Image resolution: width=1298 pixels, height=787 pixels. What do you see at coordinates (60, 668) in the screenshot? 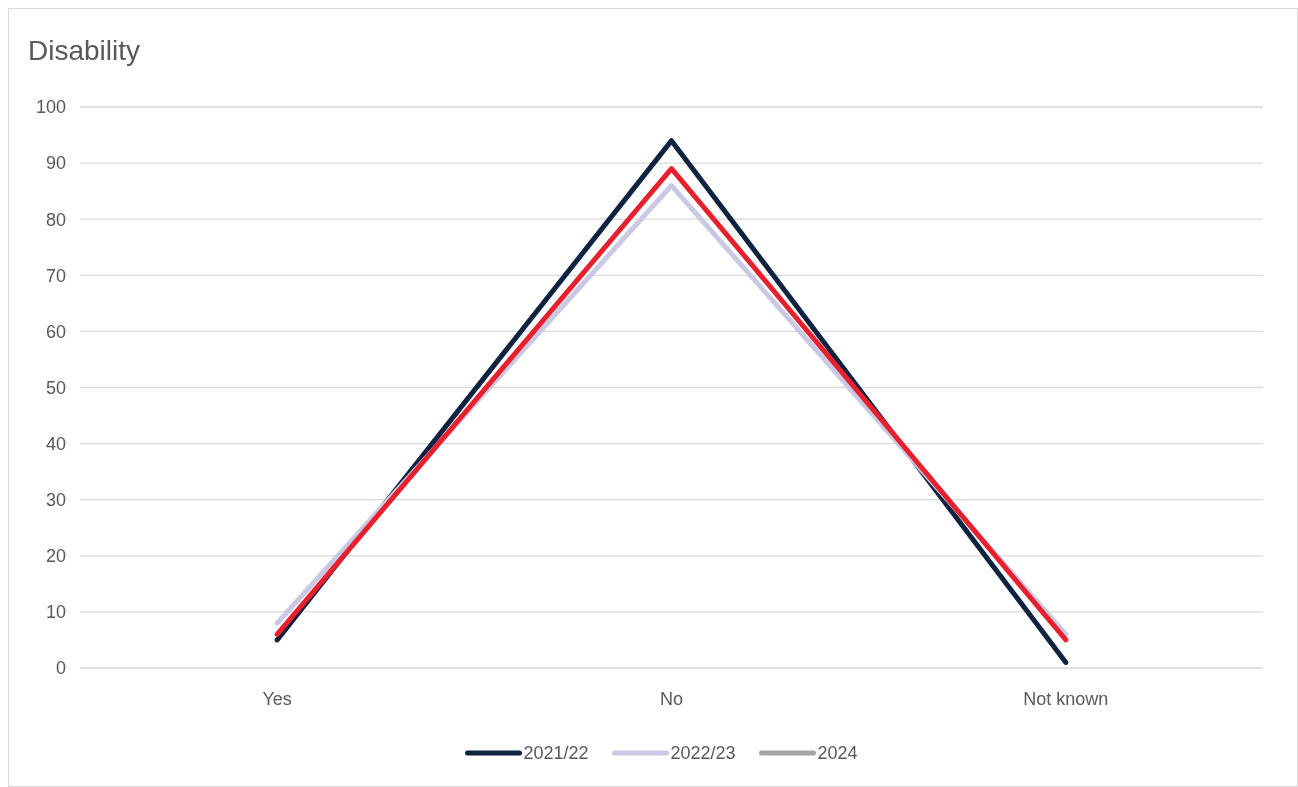
I see `y-tick-label: 0` at bounding box center [60, 668].